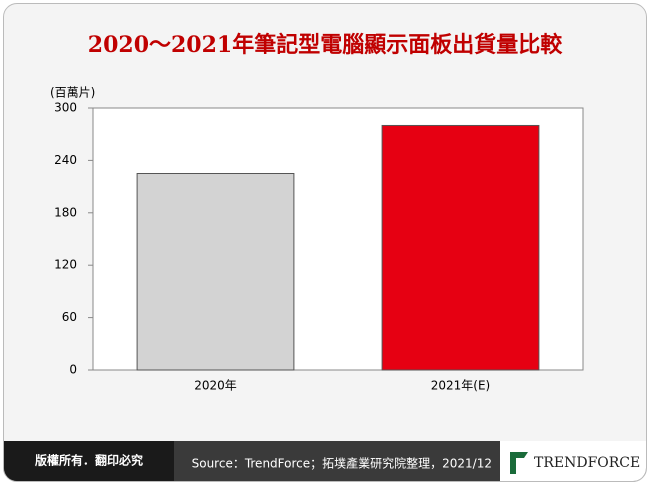 This screenshot has width=650, height=485. Describe the element at coordinates (215, 386) in the screenshot. I see `x-tick-label: 2020年` at that location.